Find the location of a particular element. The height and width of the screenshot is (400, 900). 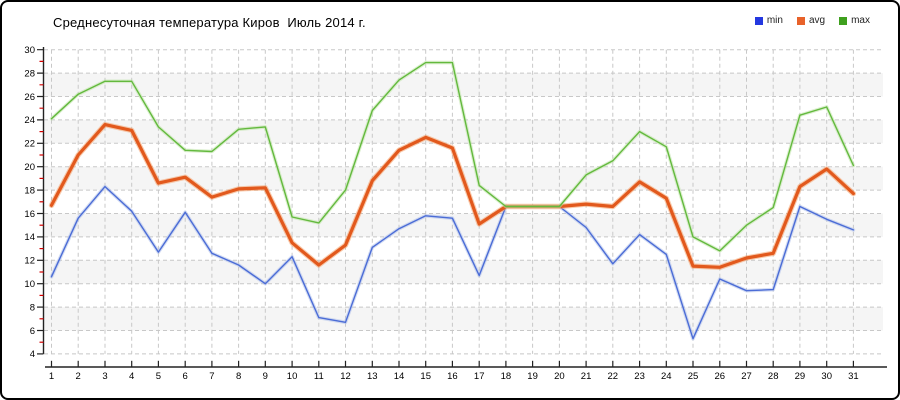

legend-label-max: max is located at coordinates (860, 20).